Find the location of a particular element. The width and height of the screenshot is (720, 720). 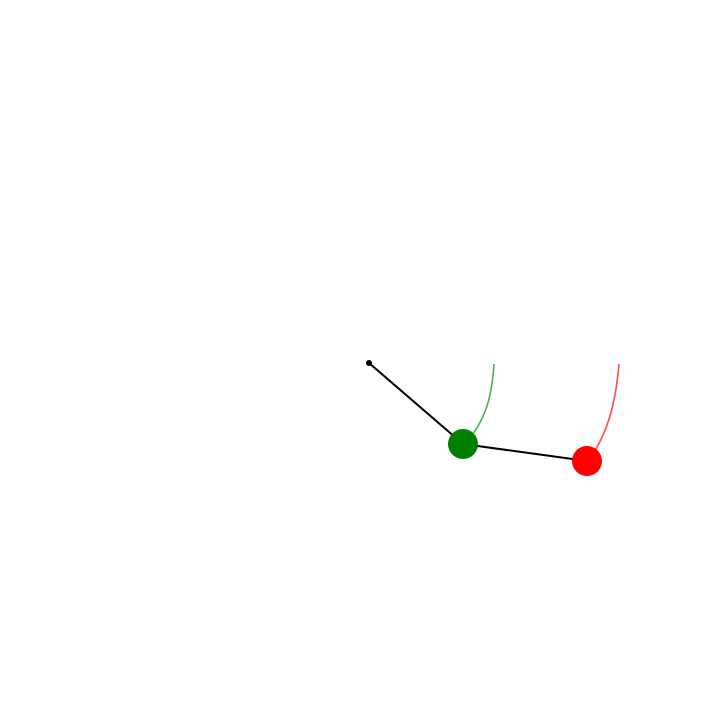

upper-bob is located at coordinates (463, 444).